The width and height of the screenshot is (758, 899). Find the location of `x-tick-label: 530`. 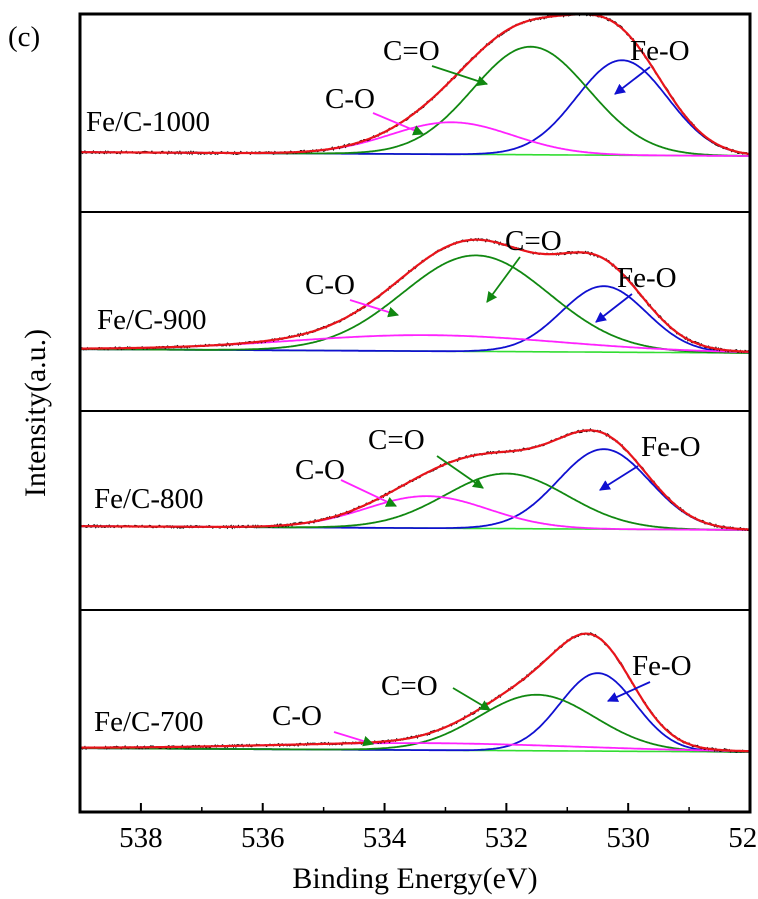

x-tick-label: 530 is located at coordinates (628, 838).